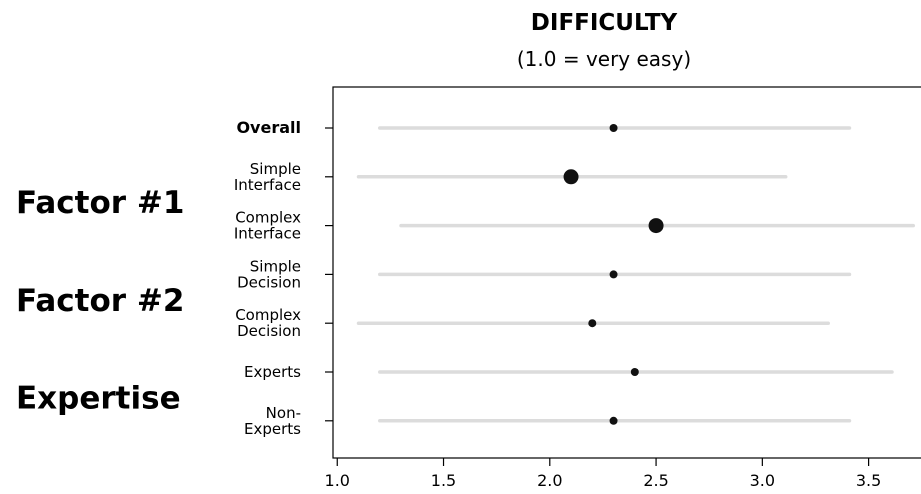 The image size is (921, 494). Describe the element at coordinates (604, 23) in the screenshot. I see `chart-title: DIFFICULTY` at that location.